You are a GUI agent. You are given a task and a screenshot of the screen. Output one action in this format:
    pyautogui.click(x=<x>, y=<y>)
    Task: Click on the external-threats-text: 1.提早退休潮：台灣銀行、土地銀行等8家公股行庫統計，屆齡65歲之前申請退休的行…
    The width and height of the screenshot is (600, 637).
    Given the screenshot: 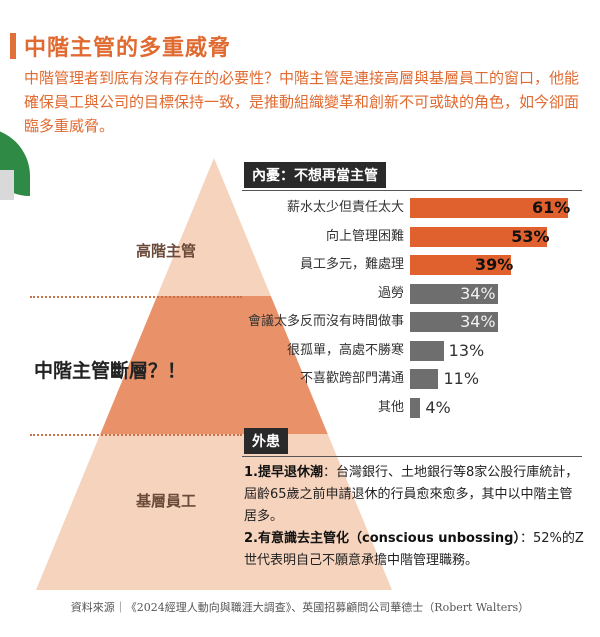 What is the action you would take?
    pyautogui.click(x=414, y=517)
    